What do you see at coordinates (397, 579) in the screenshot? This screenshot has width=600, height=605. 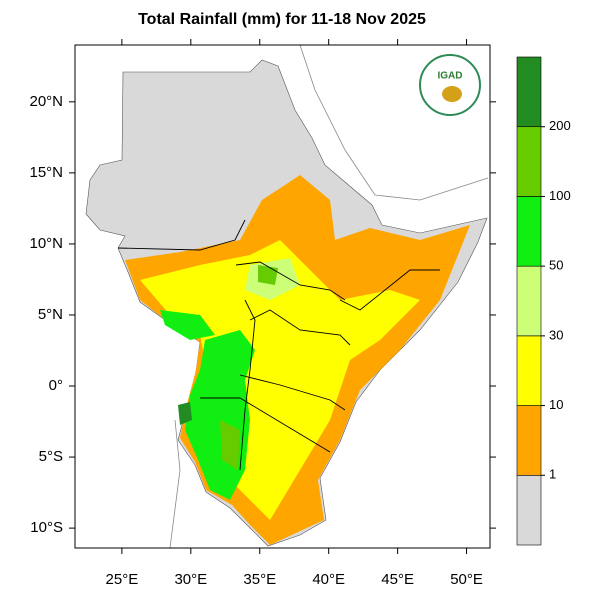 I see `x-tick-label: 45°E` at bounding box center [397, 579].